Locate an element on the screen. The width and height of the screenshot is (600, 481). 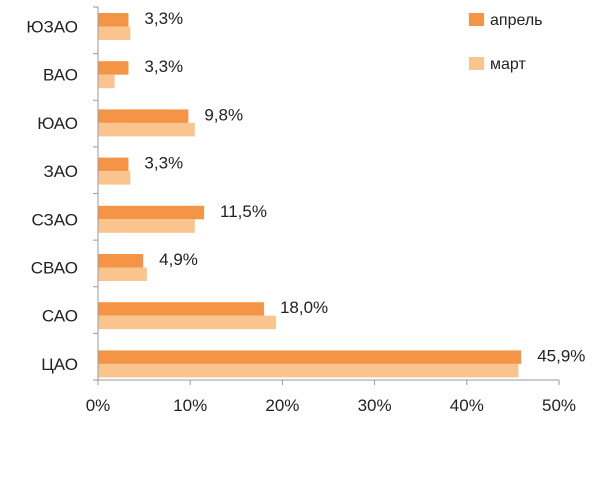
x-tick-label: 10% is located at coordinates (190, 405).